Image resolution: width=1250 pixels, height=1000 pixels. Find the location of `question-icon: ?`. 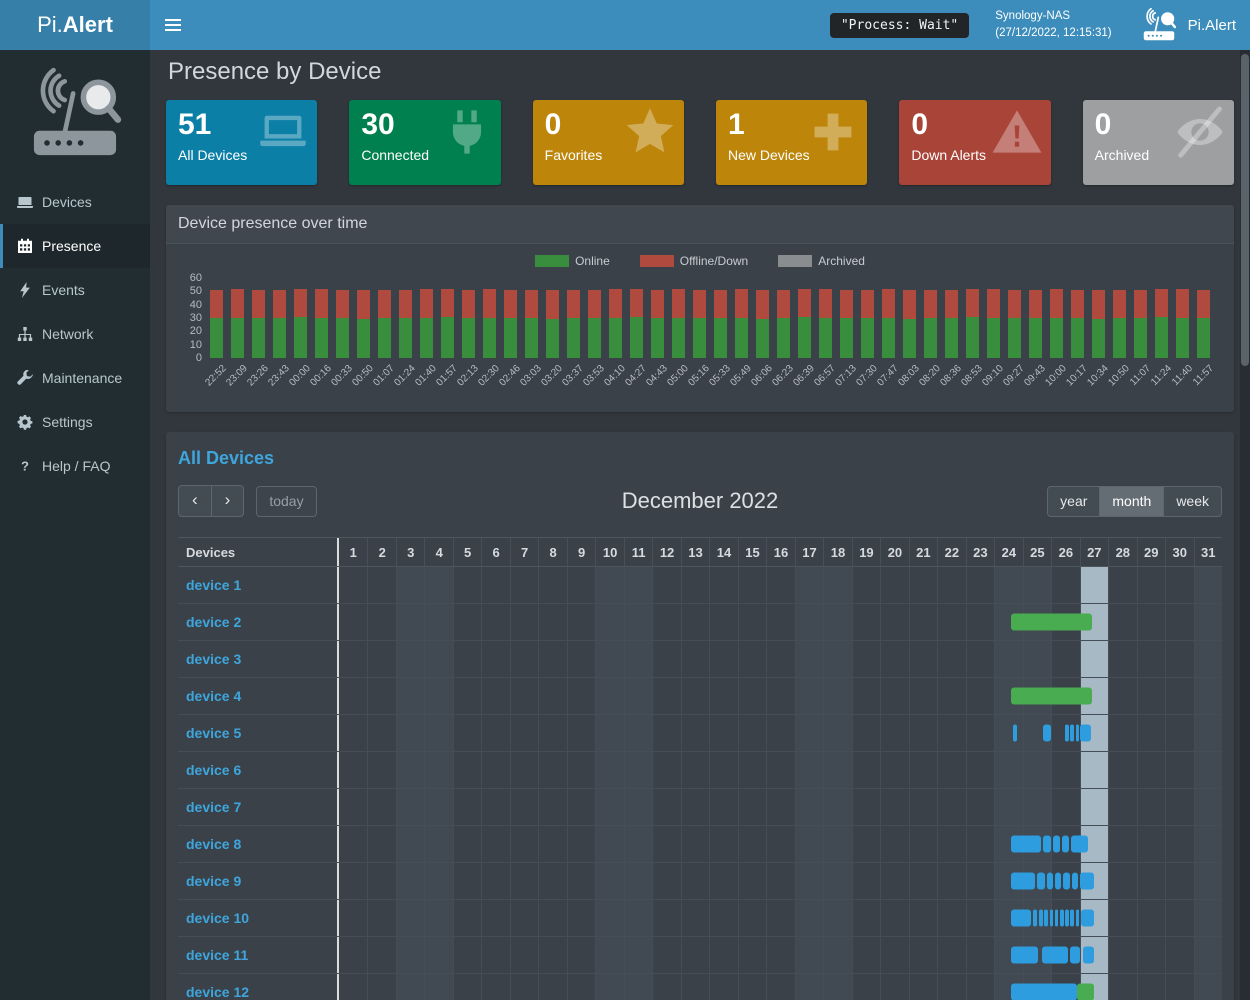

question-icon: ? is located at coordinates (25, 466).